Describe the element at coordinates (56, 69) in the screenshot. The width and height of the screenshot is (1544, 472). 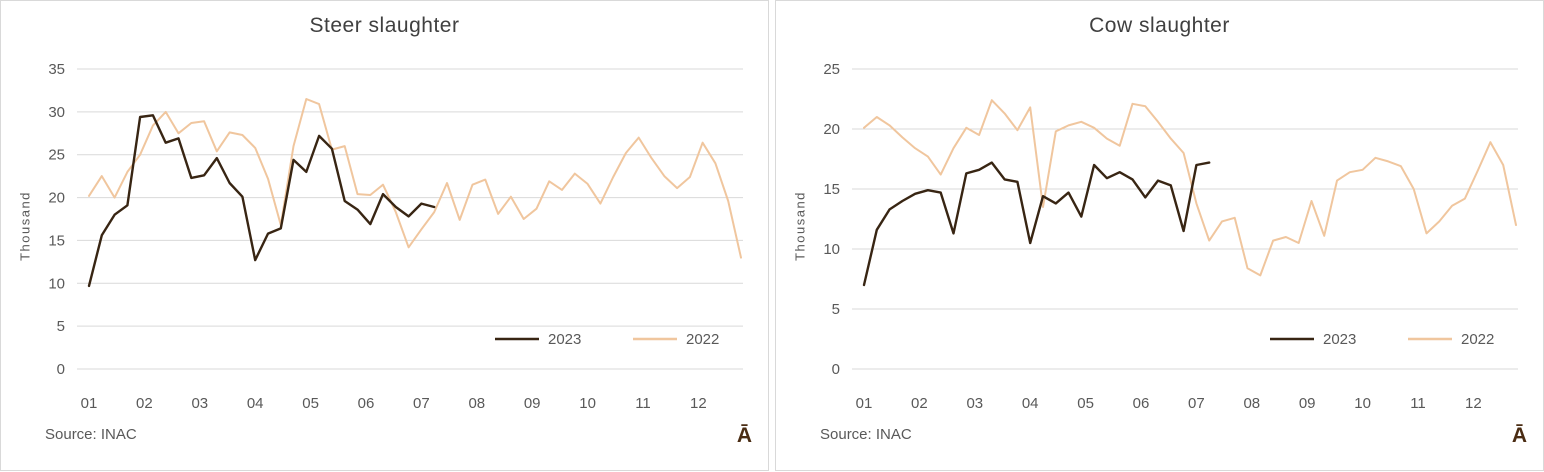
I see `y-tick-label: 35` at that location.